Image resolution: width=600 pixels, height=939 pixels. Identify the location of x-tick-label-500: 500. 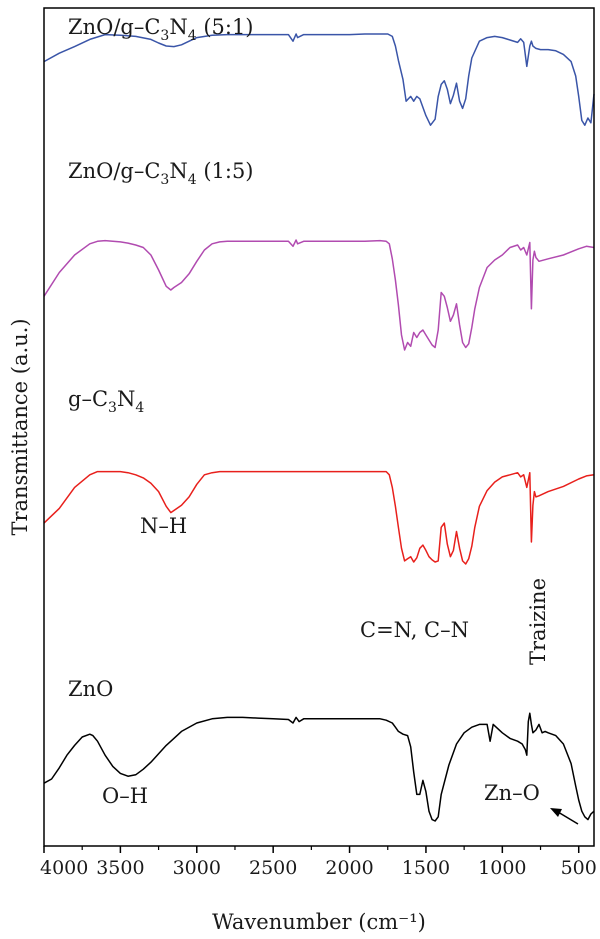
(579, 868).